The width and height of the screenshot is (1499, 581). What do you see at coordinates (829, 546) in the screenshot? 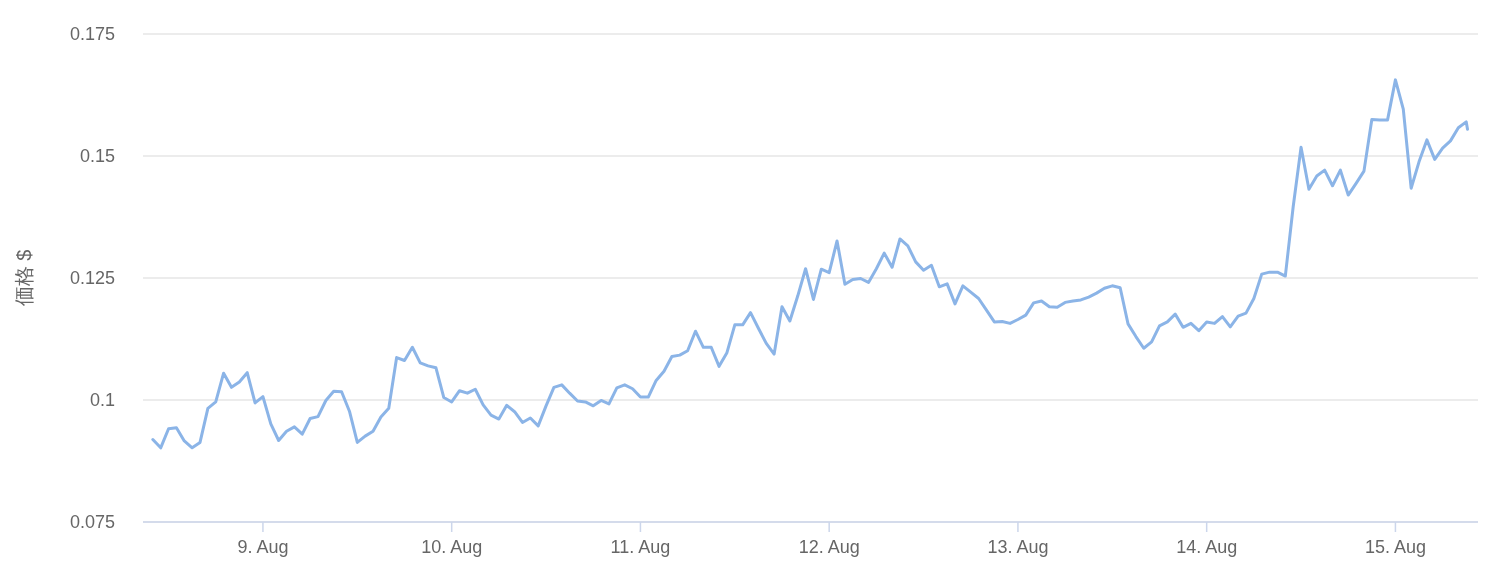
I see `x-tick-label: 12. Aug` at bounding box center [829, 546].